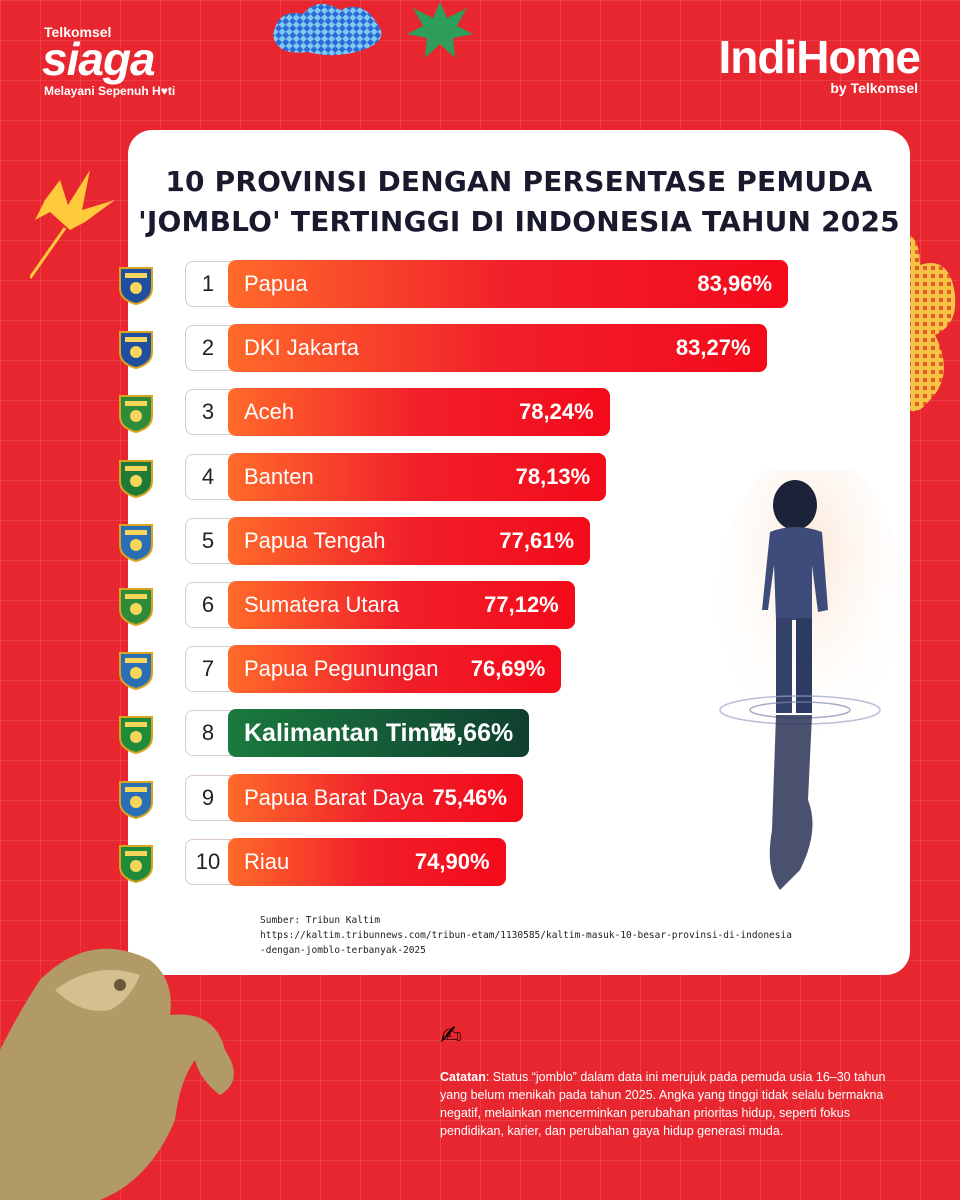 This screenshot has height=1200, width=960. Describe the element at coordinates (72, 224) in the screenshot. I see `yellow-burst-decoration` at that location.